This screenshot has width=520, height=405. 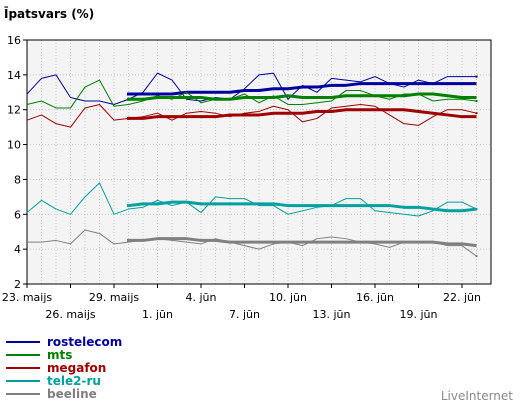 I want to click on y-tick-label: 14, so click(x=14, y=75).